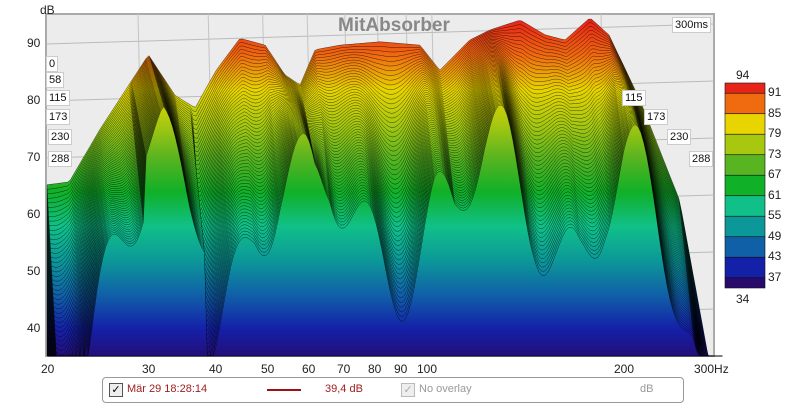  What do you see at coordinates (775, 194) in the screenshot?
I see `colorbar-tick-label: 61` at bounding box center [775, 194].